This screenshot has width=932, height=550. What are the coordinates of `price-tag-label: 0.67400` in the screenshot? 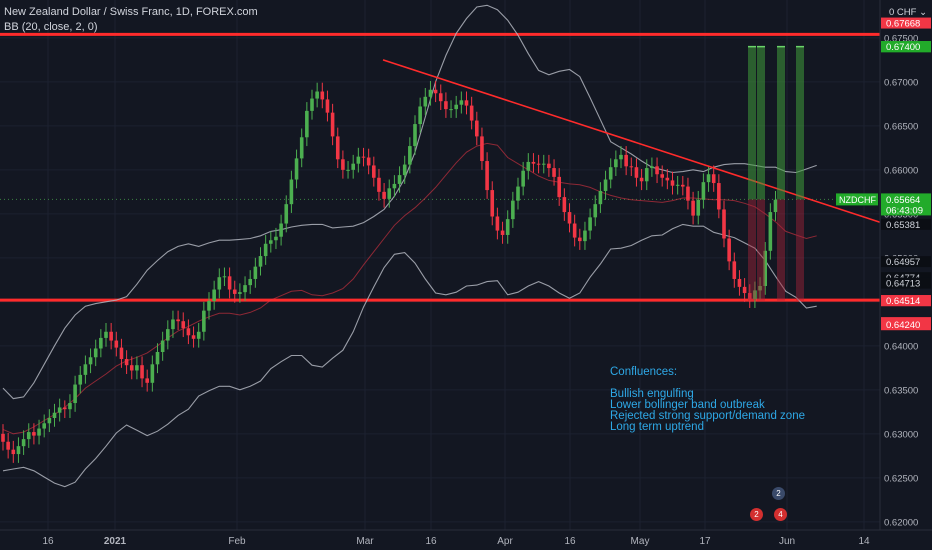 It's located at (903, 47).